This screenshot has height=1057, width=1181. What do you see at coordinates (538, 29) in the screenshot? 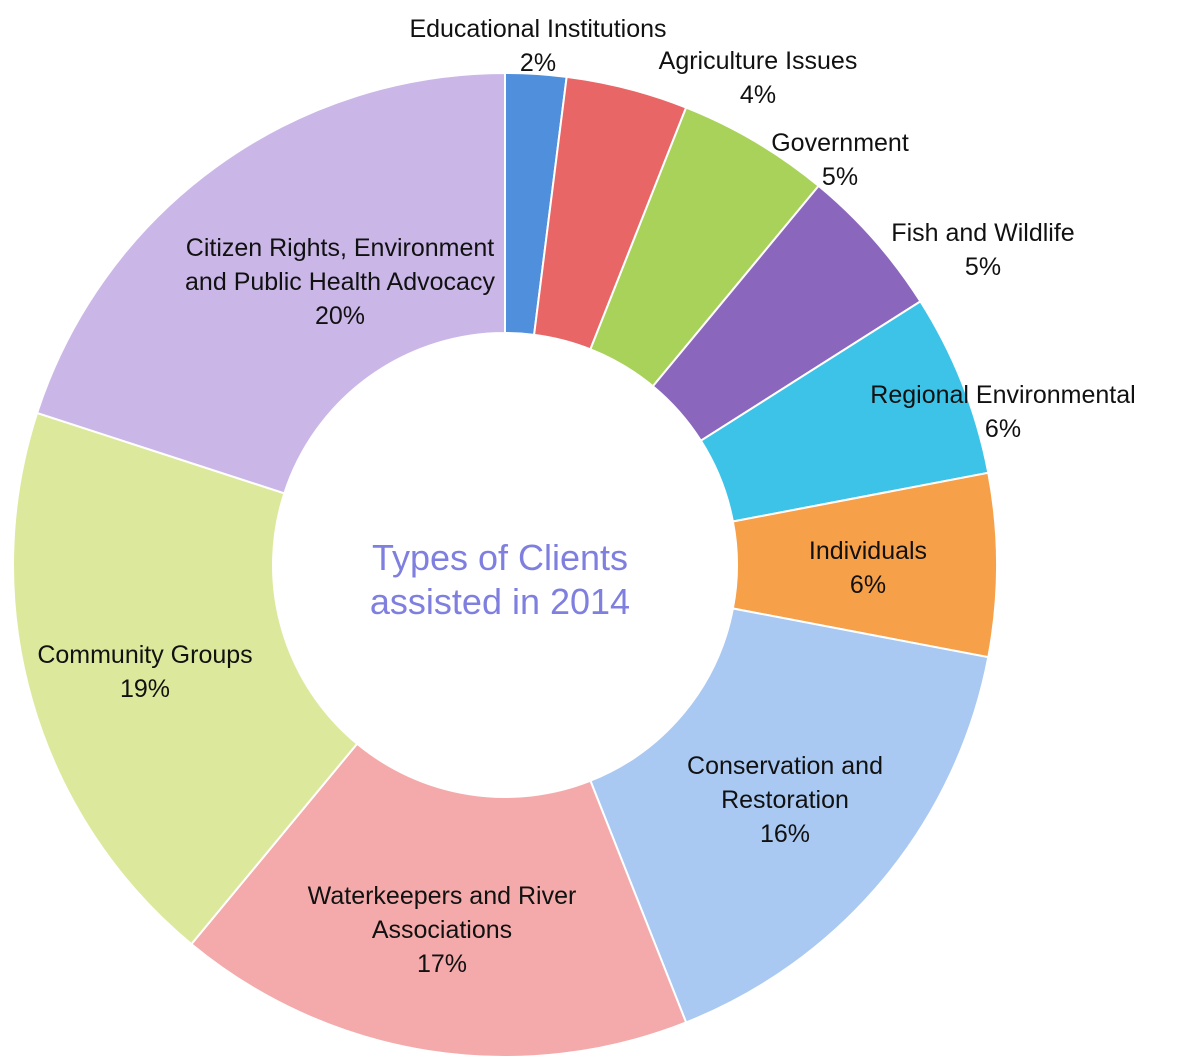
I see `slice-name: Educational Institutions` at bounding box center [538, 29].